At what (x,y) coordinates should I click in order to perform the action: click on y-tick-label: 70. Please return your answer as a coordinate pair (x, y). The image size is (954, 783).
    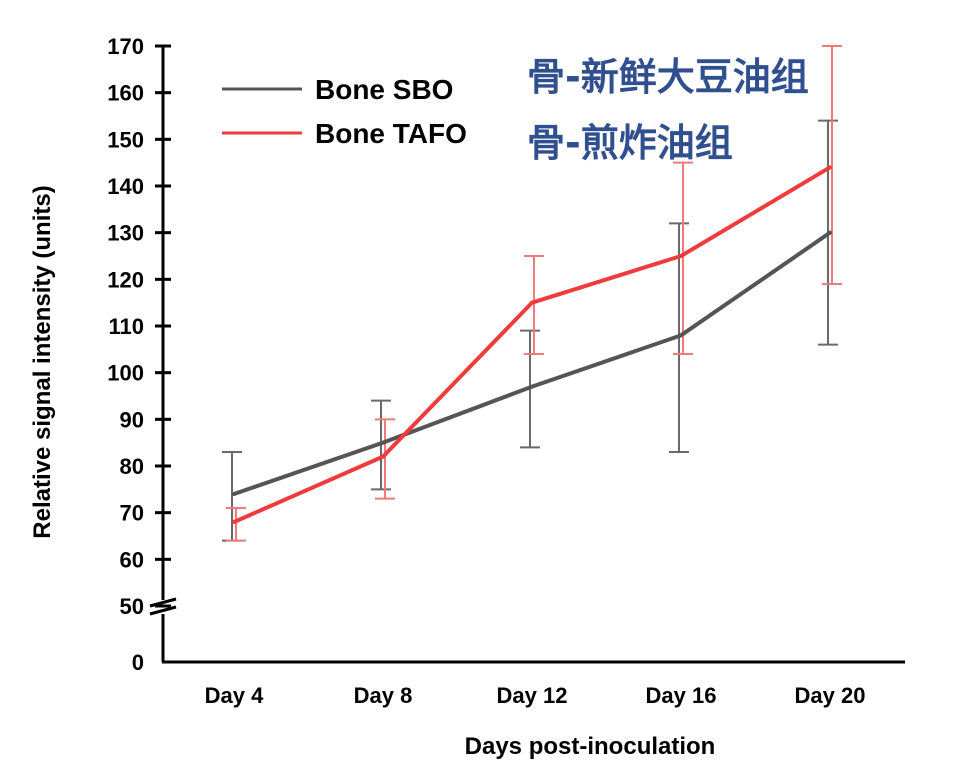
    Looking at the image, I should click on (132, 513).